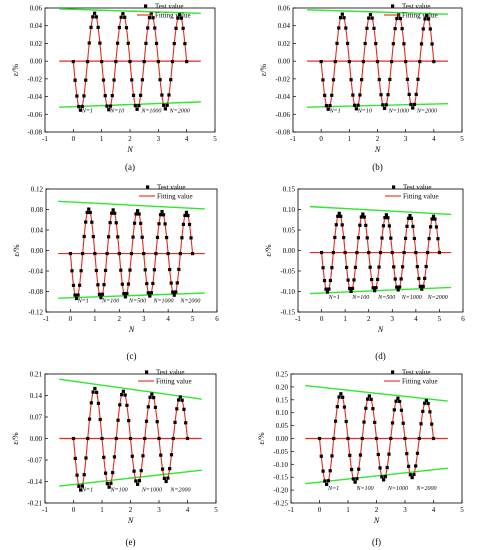 The width and height of the screenshot is (487, 550). What do you see at coordinates (287, 292) in the screenshot?
I see `y-tick-label: -0.10` at bounding box center [287, 292].